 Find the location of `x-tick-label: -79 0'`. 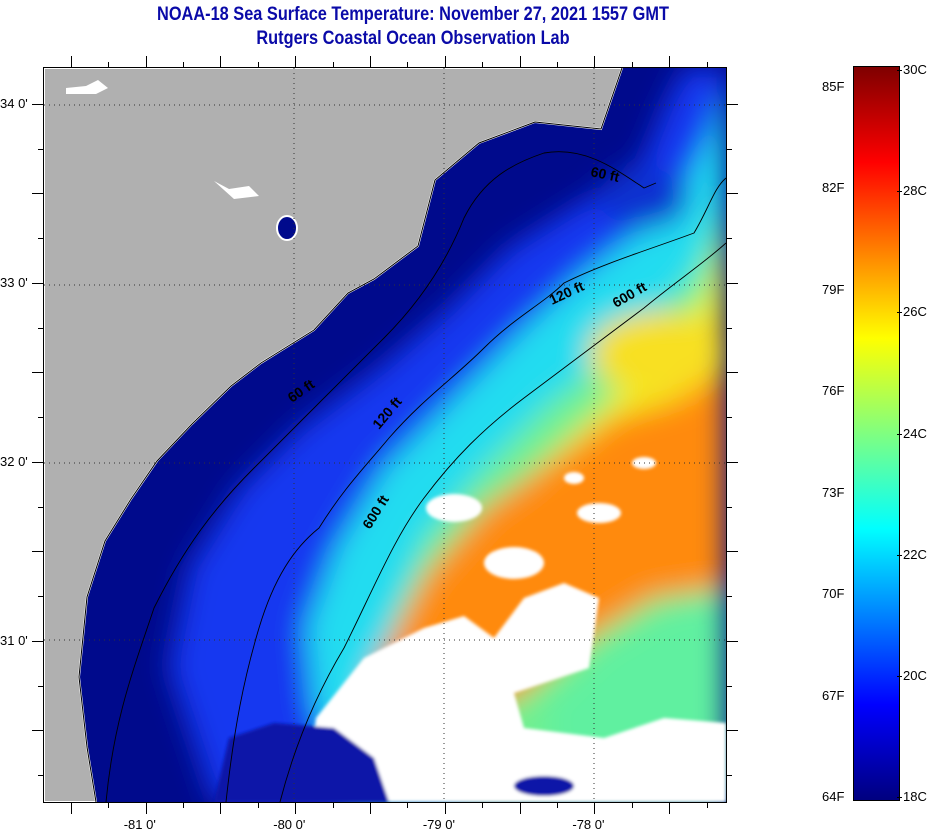

x-tick-label: -79 0' is located at coordinates (438, 824).